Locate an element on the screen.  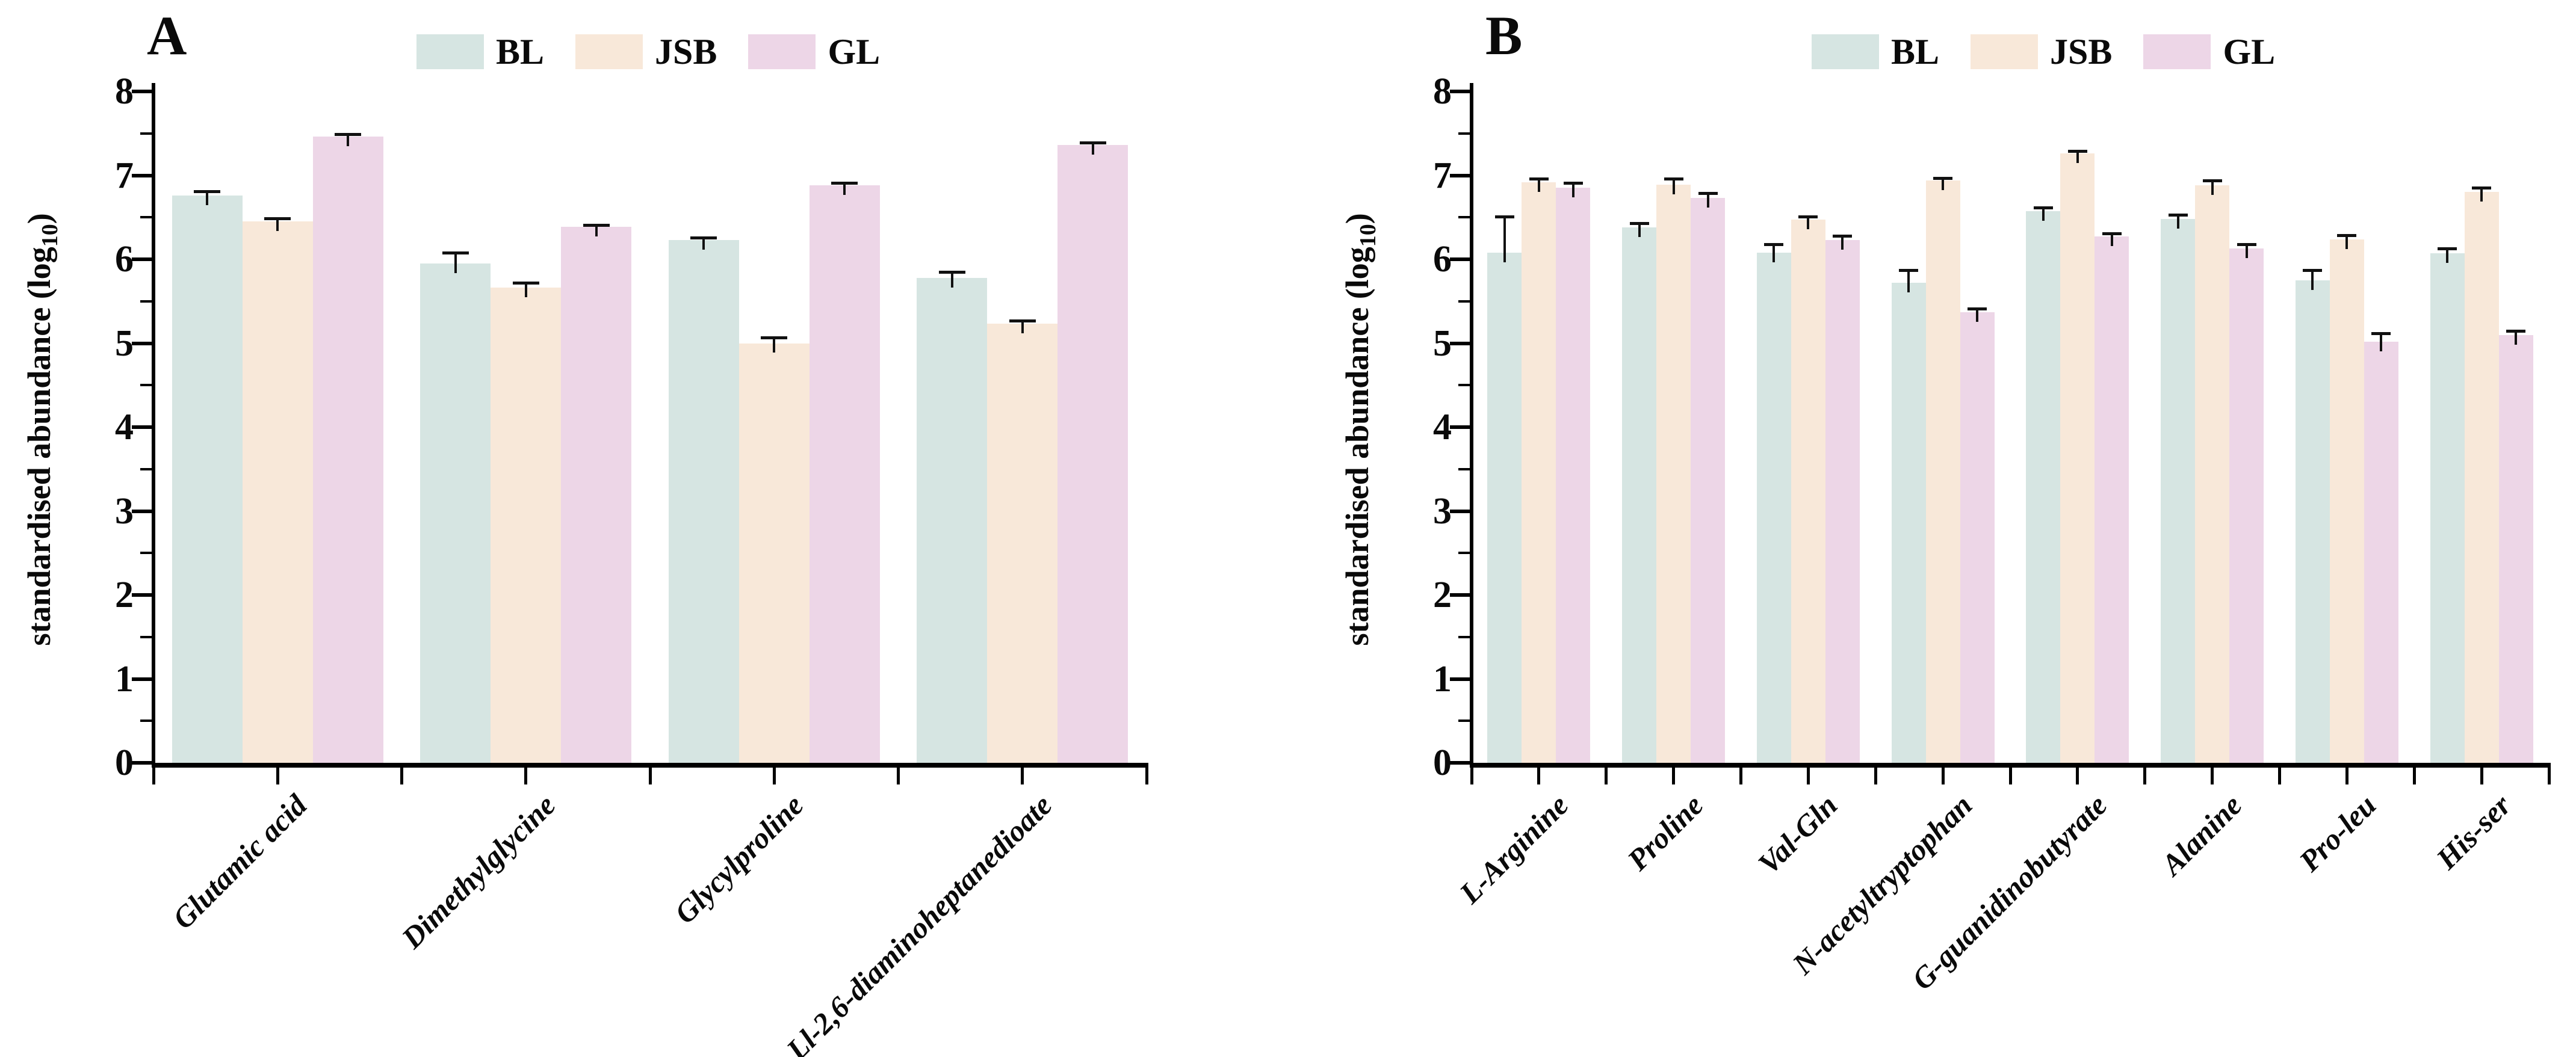
legend-item-gl: GL is located at coordinates (814, 52).